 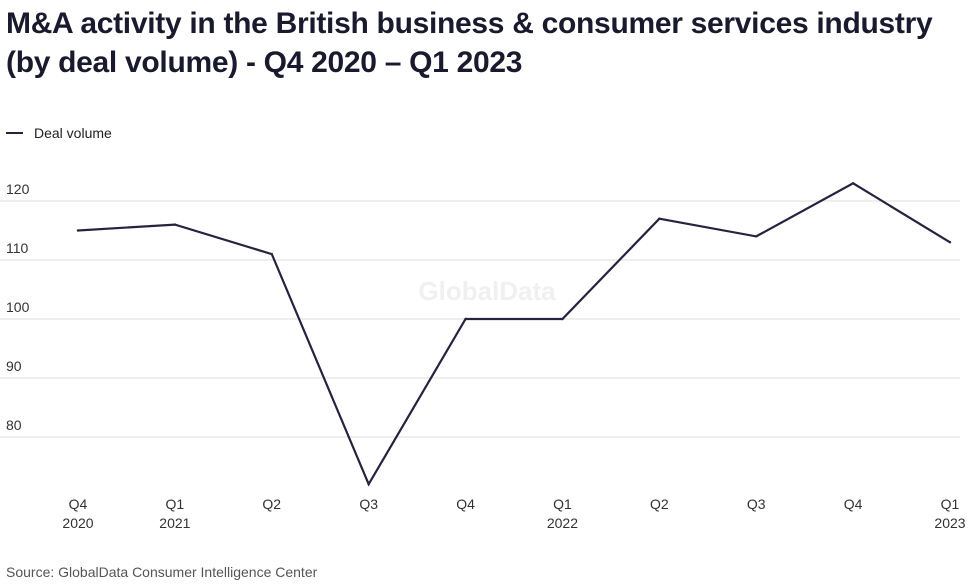 What do you see at coordinates (562, 513) in the screenshot?
I see `x-tick-label-5: Q1 2022` at bounding box center [562, 513].